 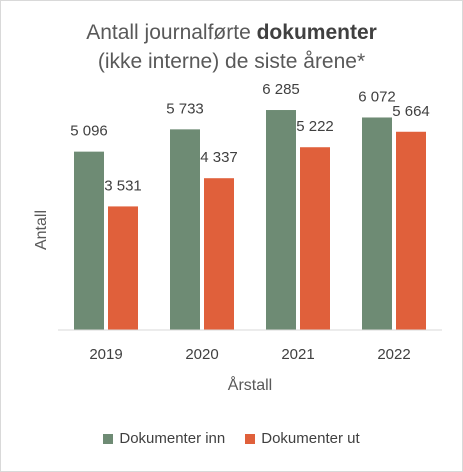 I want to click on data-label-inn-2020: 5 733, so click(x=185, y=108).